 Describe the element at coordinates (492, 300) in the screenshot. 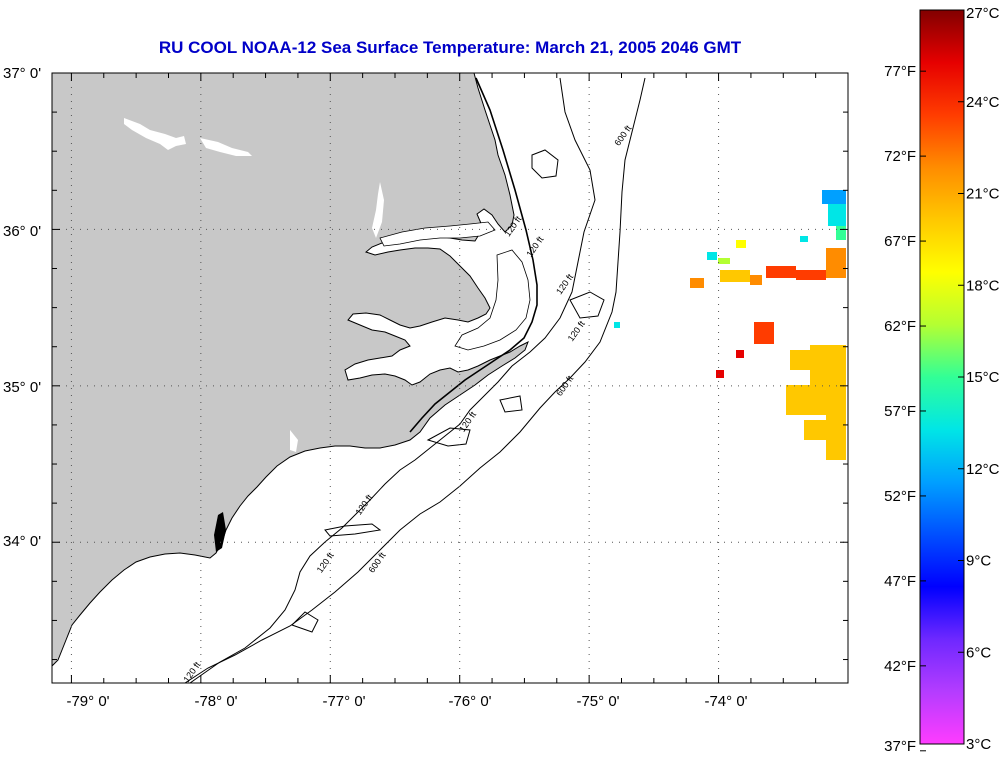

I see `pamlico-sound` at that location.